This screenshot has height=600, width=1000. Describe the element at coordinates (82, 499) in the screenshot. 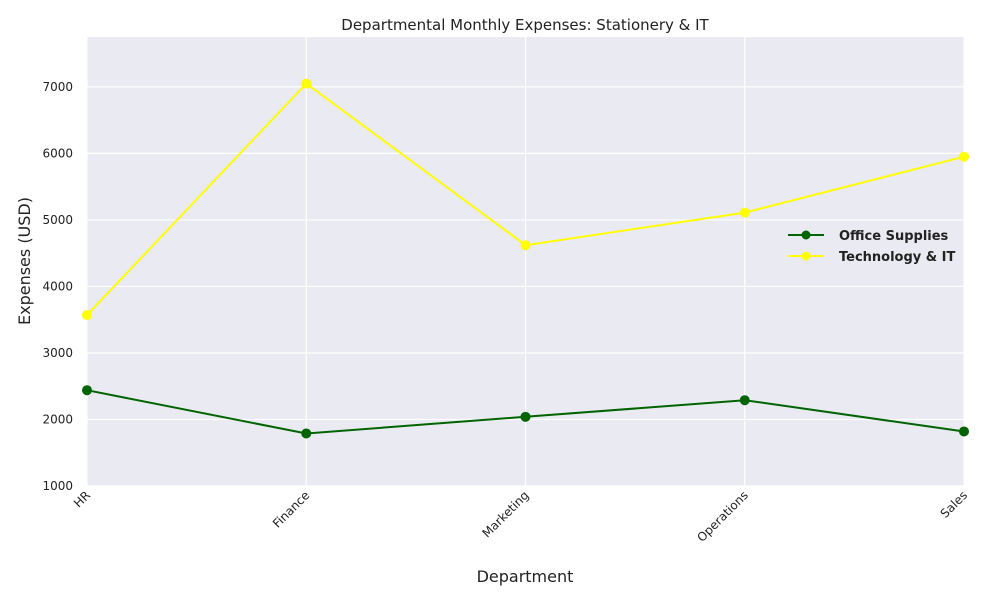

I see `x-tick-label: HR` at that location.